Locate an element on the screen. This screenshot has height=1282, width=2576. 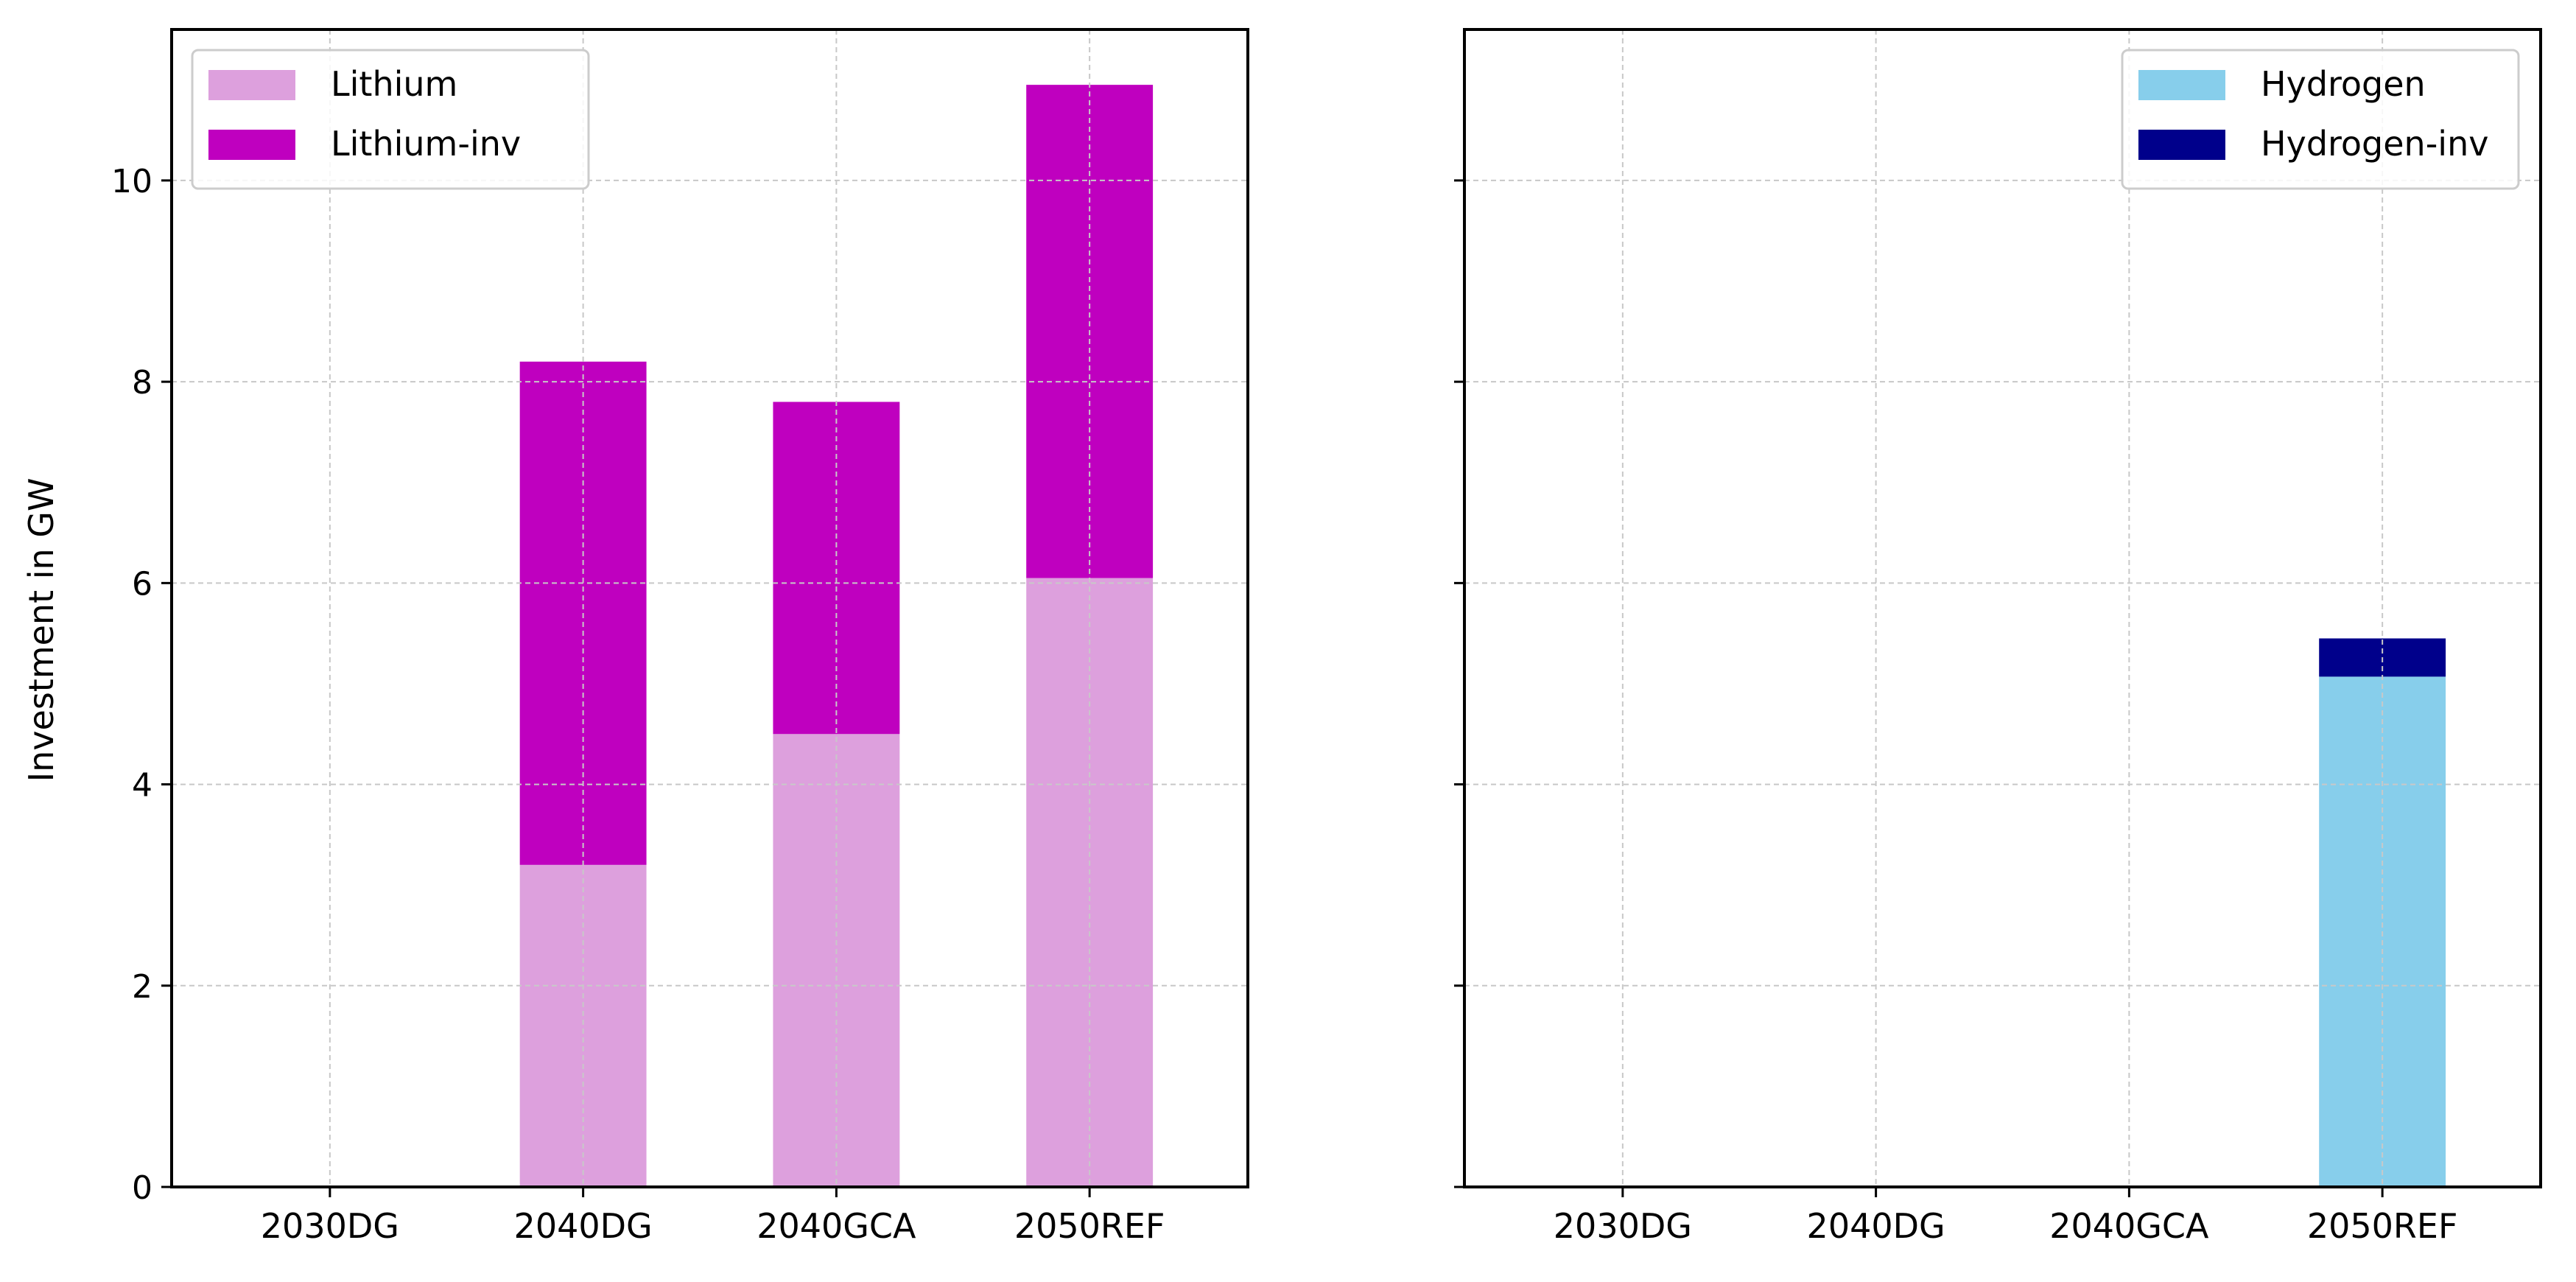
y-tick-label-lithium-1: 2 is located at coordinates (142, 987).